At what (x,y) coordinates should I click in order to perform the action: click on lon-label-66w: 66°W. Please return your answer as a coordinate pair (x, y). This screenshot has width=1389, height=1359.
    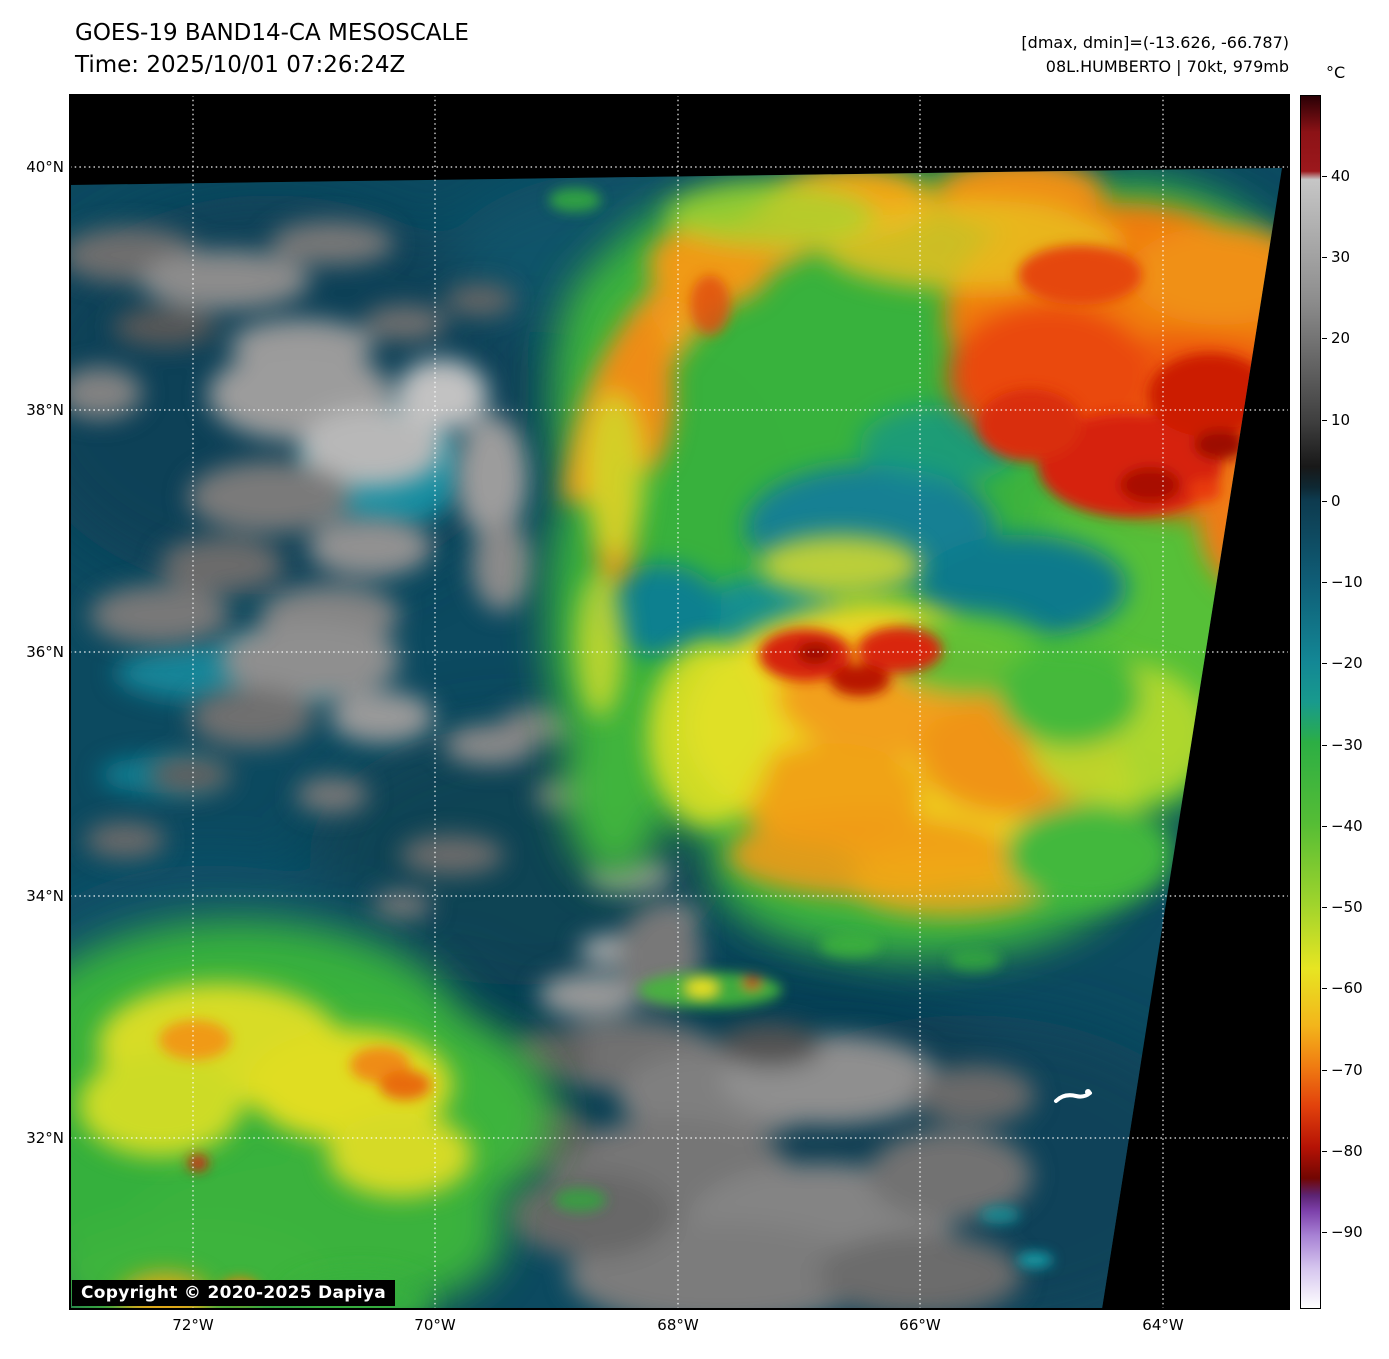
    Looking at the image, I should click on (920, 1325).